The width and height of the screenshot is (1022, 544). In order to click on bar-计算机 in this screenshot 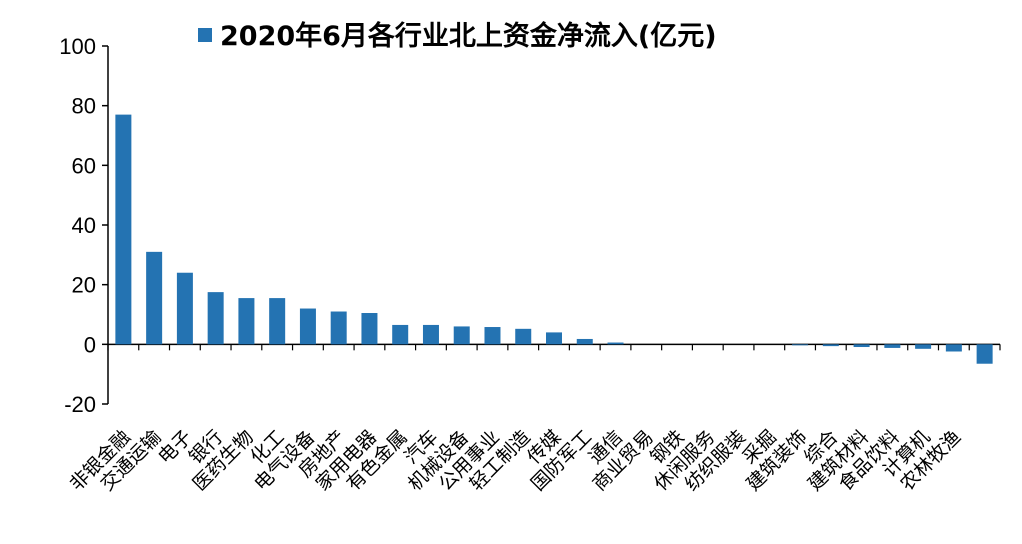, I will do `click(923, 346)`.